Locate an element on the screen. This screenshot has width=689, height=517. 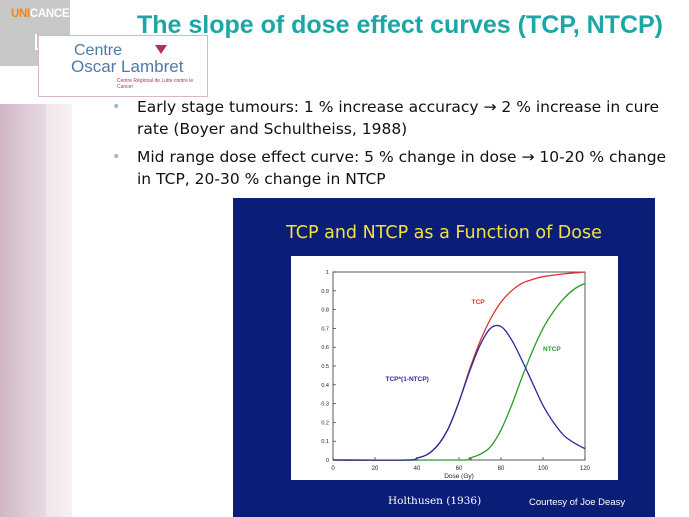
x-tick-label: 20 is located at coordinates (375, 469).